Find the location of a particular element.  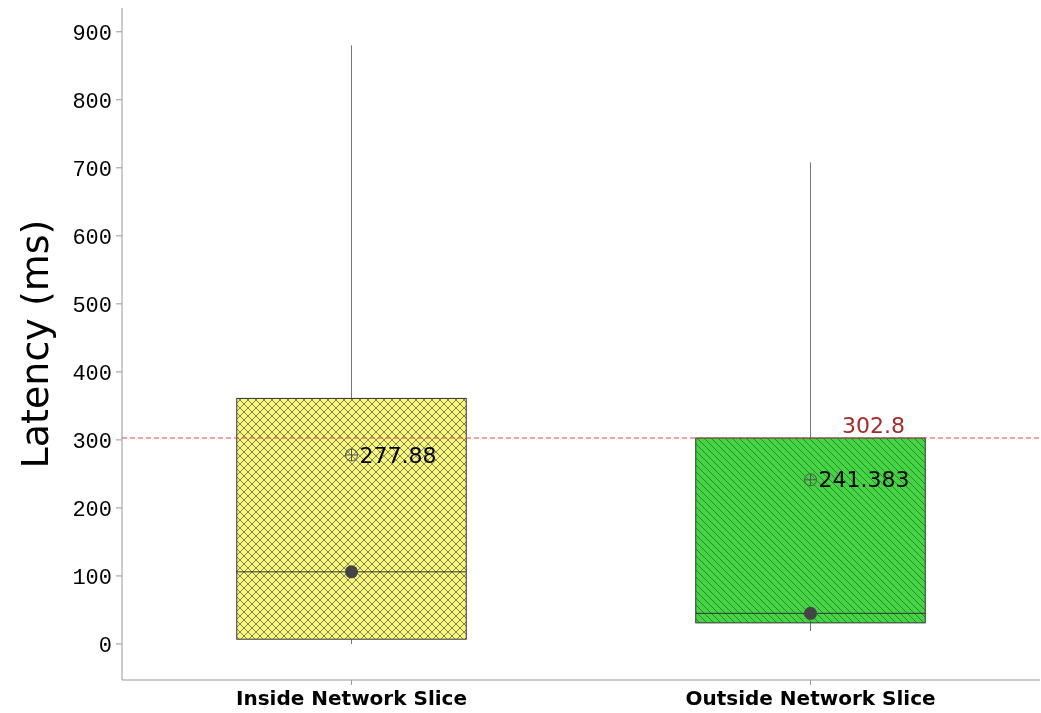

ref-line-label: 302.8 is located at coordinates (873, 425).